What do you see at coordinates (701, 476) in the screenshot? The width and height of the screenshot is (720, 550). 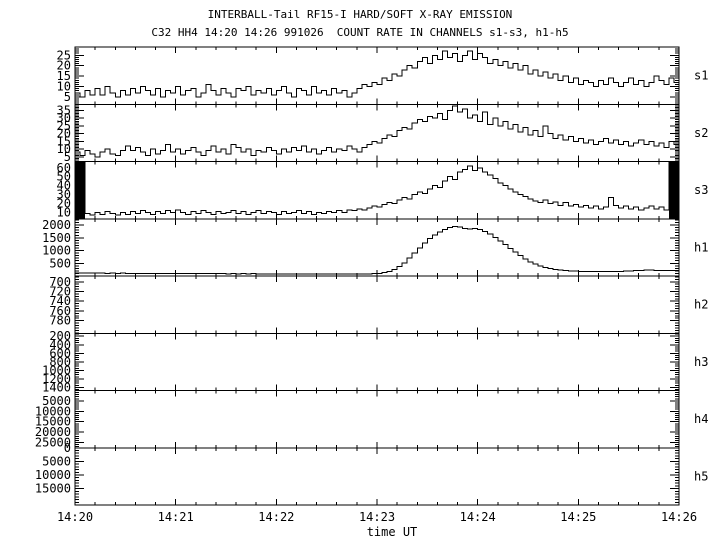 I see `channel-label-h5: h5` at bounding box center [701, 476].